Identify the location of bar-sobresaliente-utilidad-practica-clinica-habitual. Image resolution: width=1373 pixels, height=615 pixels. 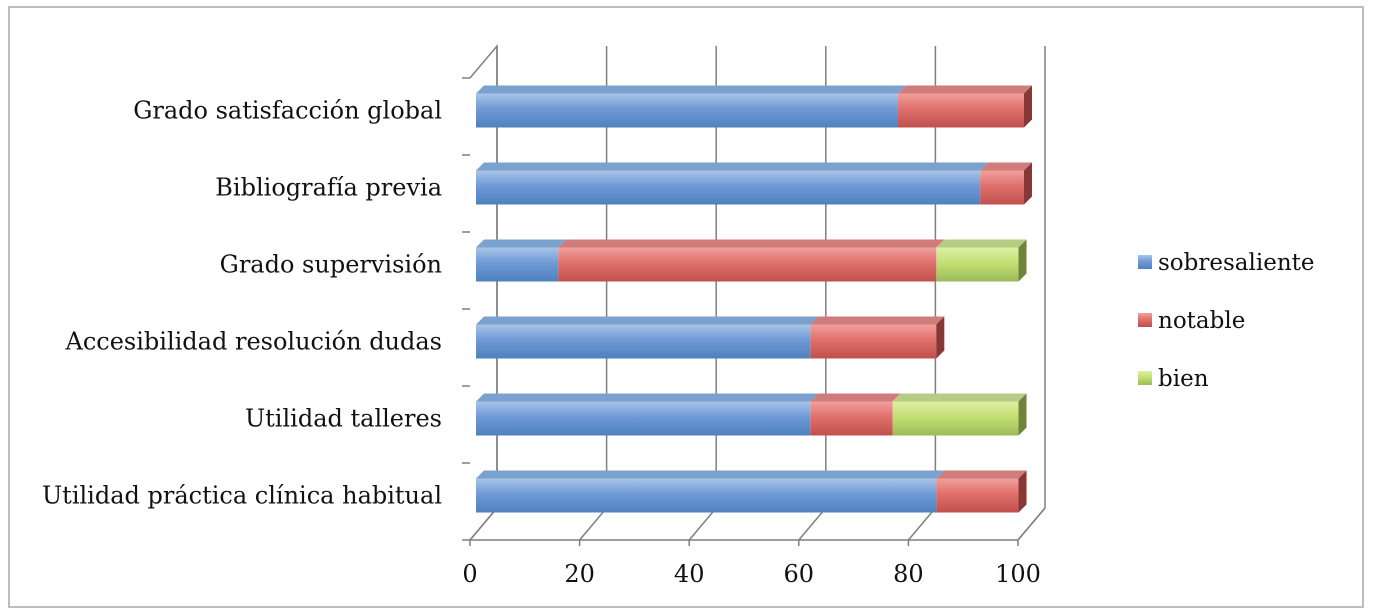
(706, 495).